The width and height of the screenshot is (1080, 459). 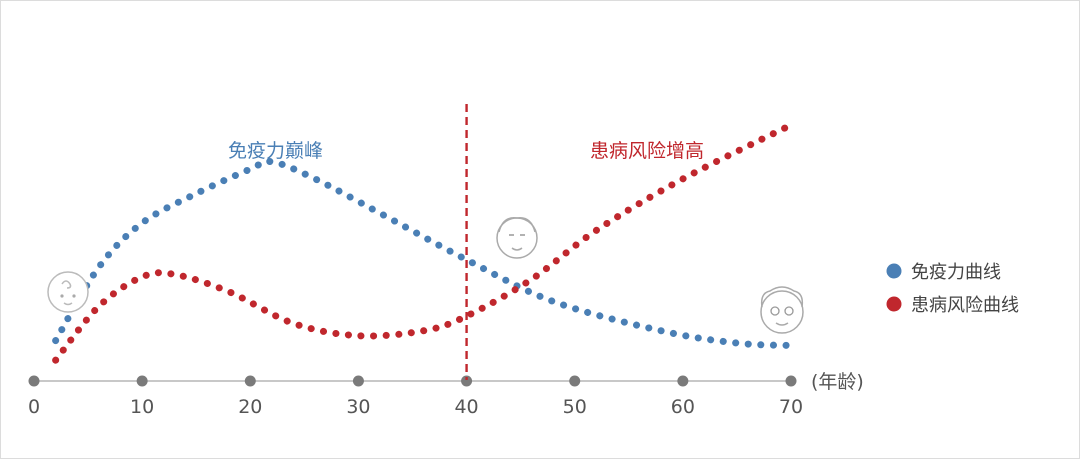 What do you see at coordinates (466, 407) in the screenshot?
I see `x-tick-label: 40` at bounding box center [466, 407].